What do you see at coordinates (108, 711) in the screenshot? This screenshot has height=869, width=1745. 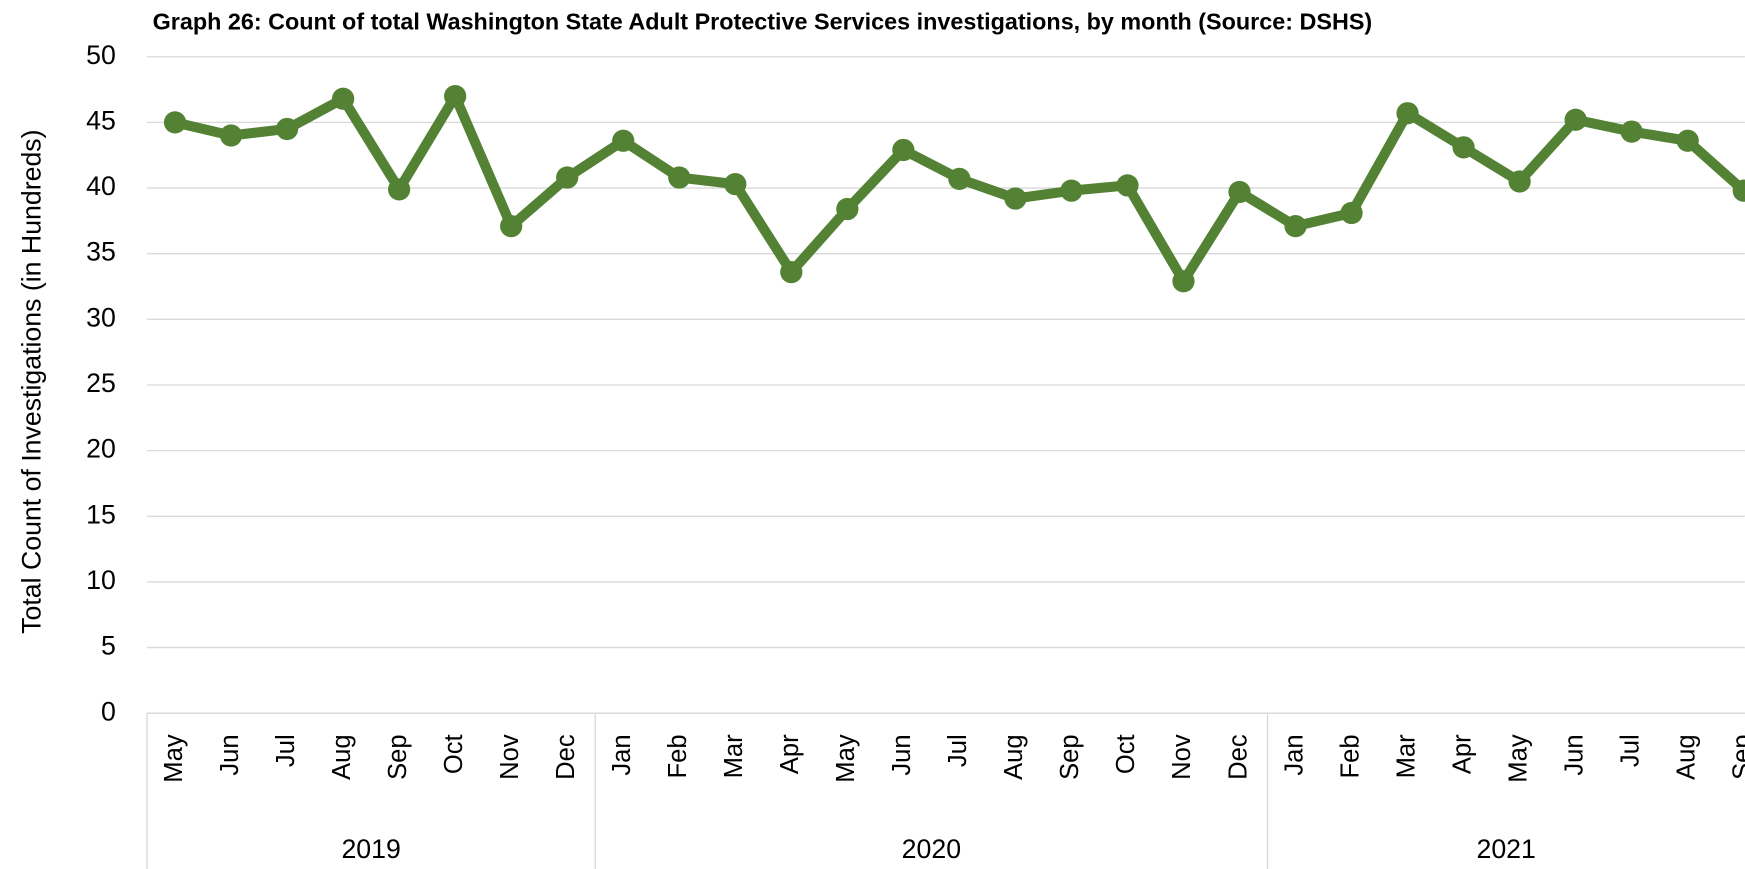 I see `y-tick-label: 0` at bounding box center [108, 711].